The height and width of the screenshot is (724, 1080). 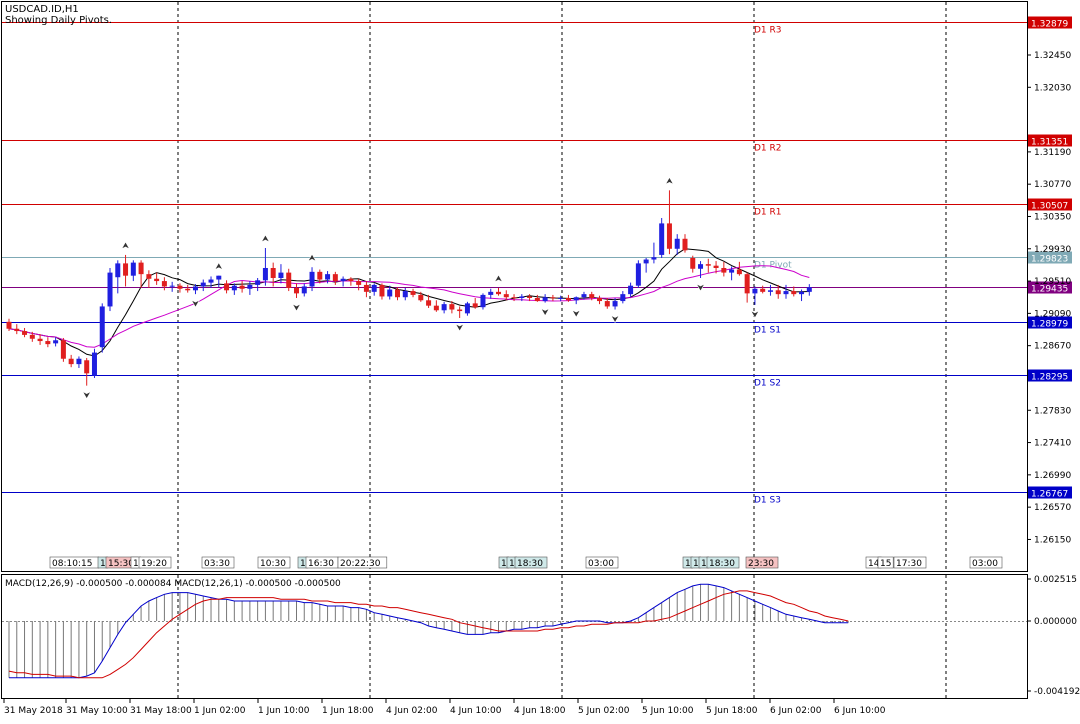 I want to click on session-label-text: 03:30, so click(x=217, y=564).